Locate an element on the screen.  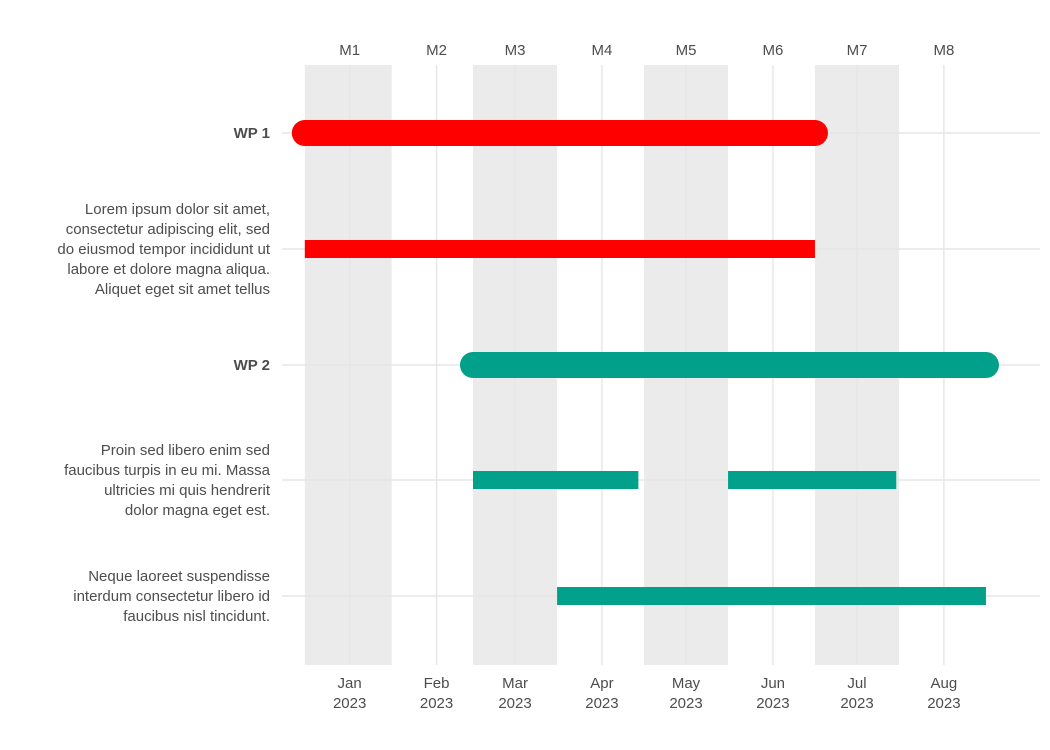
bottom-tick-month: Mar is located at coordinates (515, 683).